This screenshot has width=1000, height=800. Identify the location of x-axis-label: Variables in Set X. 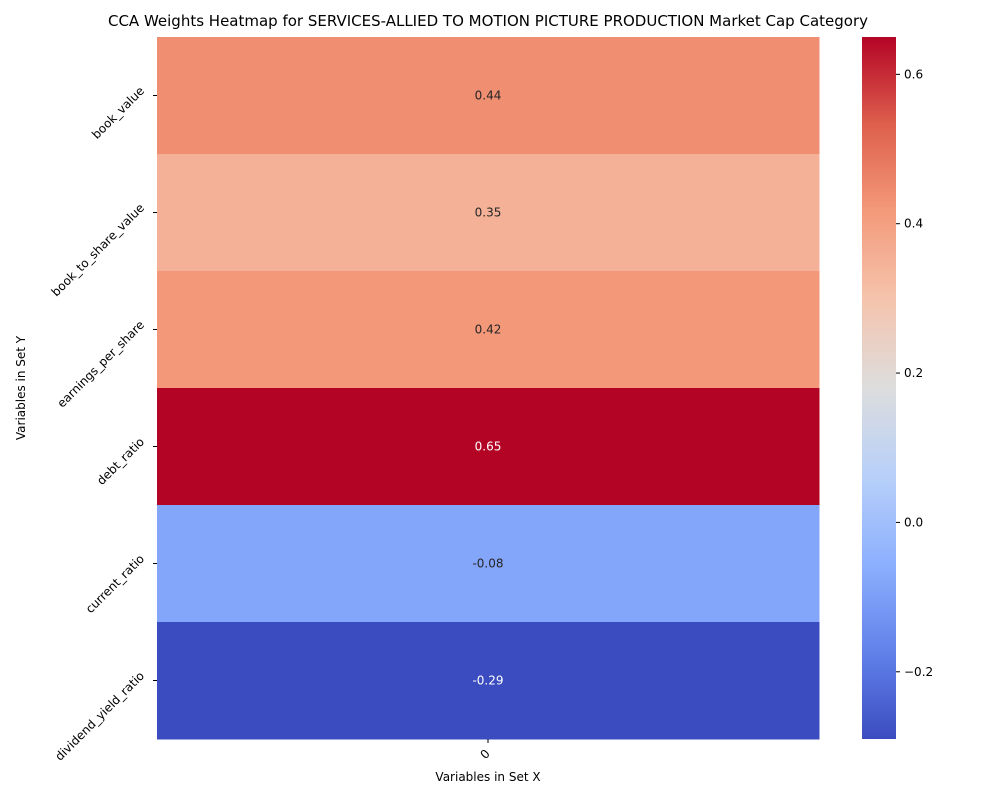
(487, 777).